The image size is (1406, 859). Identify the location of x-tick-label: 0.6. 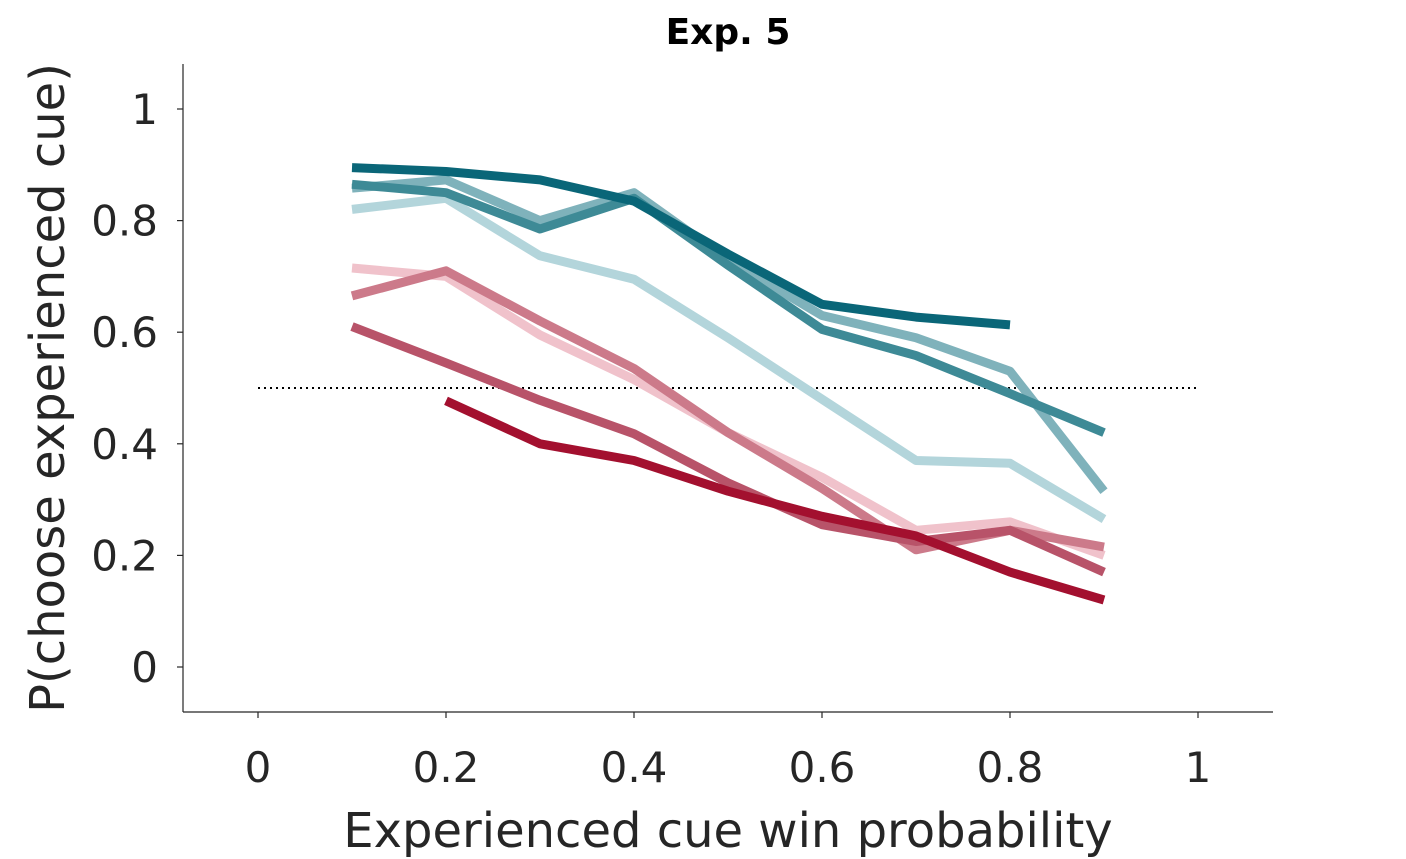
(822, 767).